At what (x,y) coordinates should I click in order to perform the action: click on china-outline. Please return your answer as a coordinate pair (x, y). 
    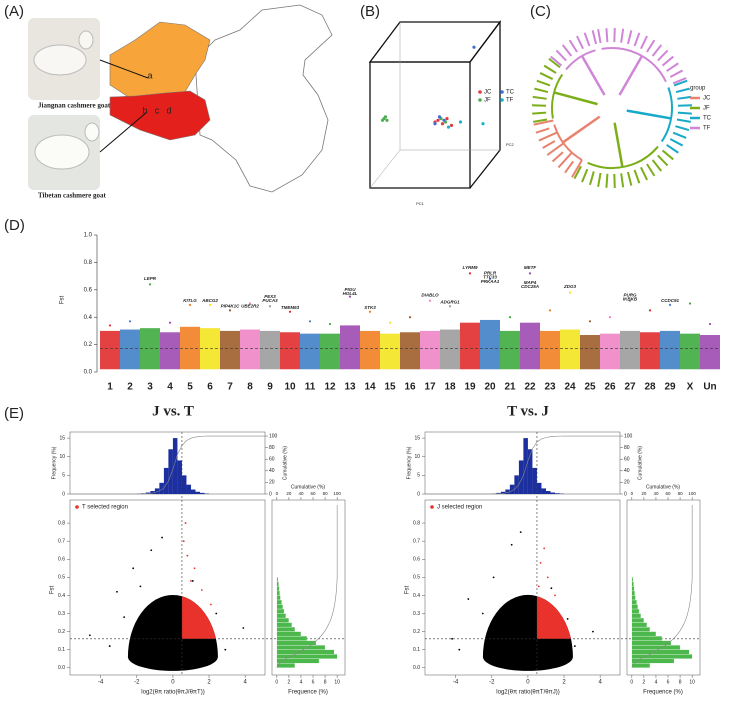
    Looking at the image, I should click on (263, 98).